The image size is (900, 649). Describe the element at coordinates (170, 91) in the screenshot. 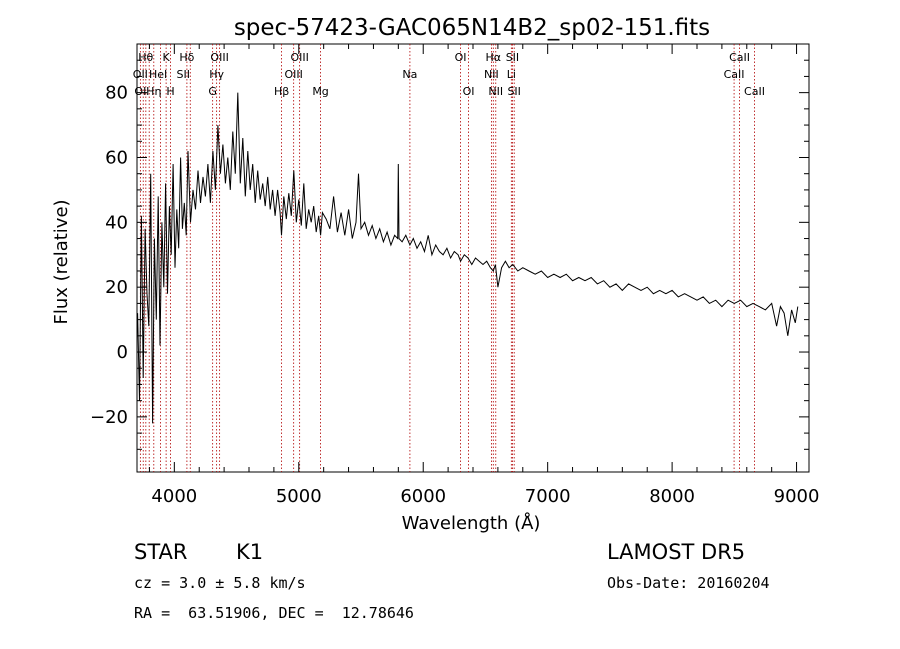

I see `spectral-line-label: H` at that location.